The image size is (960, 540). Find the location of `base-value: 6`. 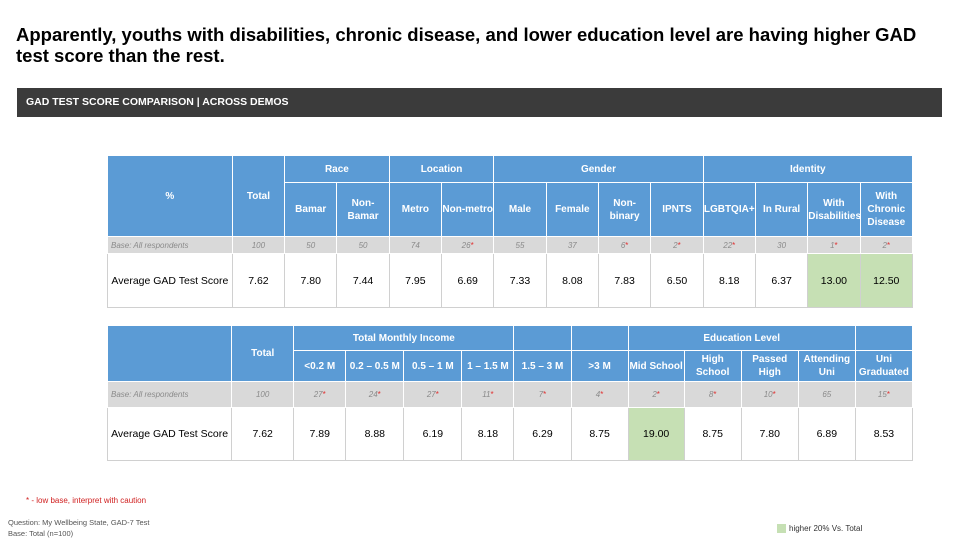

base-value: 6 is located at coordinates (623, 245).